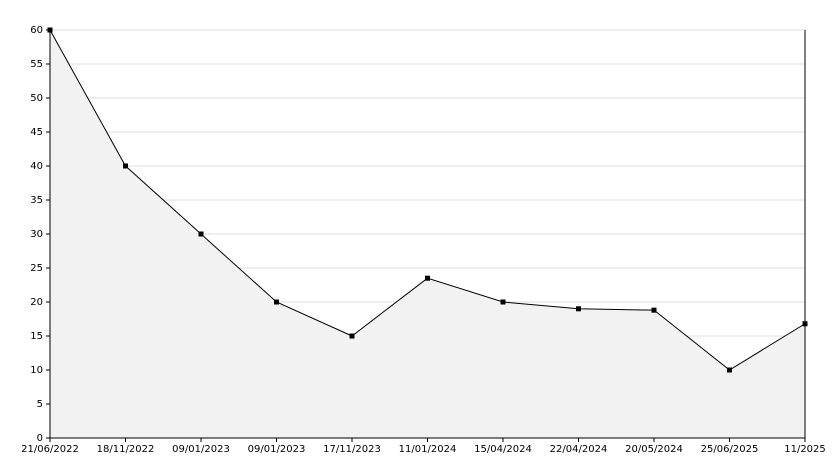  What do you see at coordinates (40, 404) in the screenshot?
I see `y-tick-label: 5` at bounding box center [40, 404].